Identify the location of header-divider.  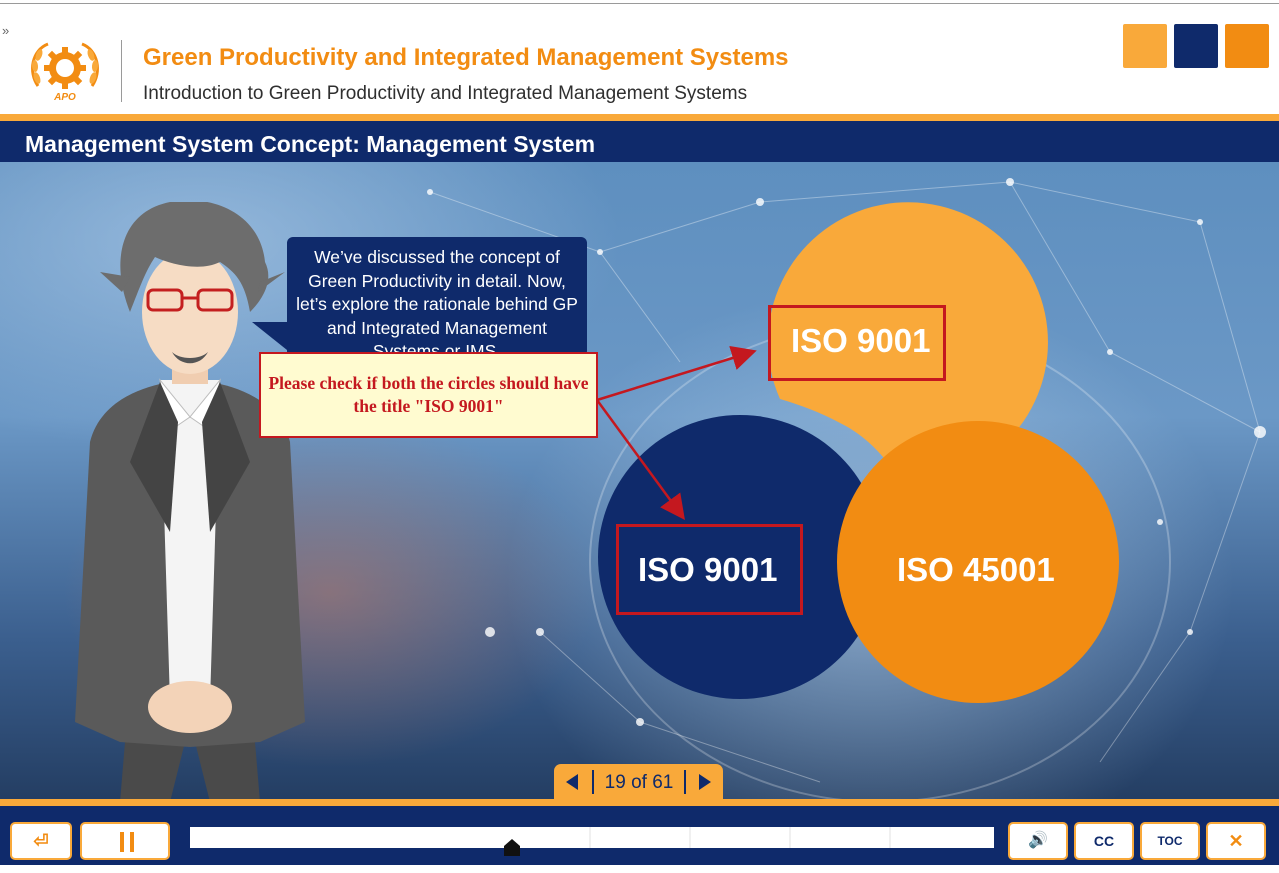
(121, 71).